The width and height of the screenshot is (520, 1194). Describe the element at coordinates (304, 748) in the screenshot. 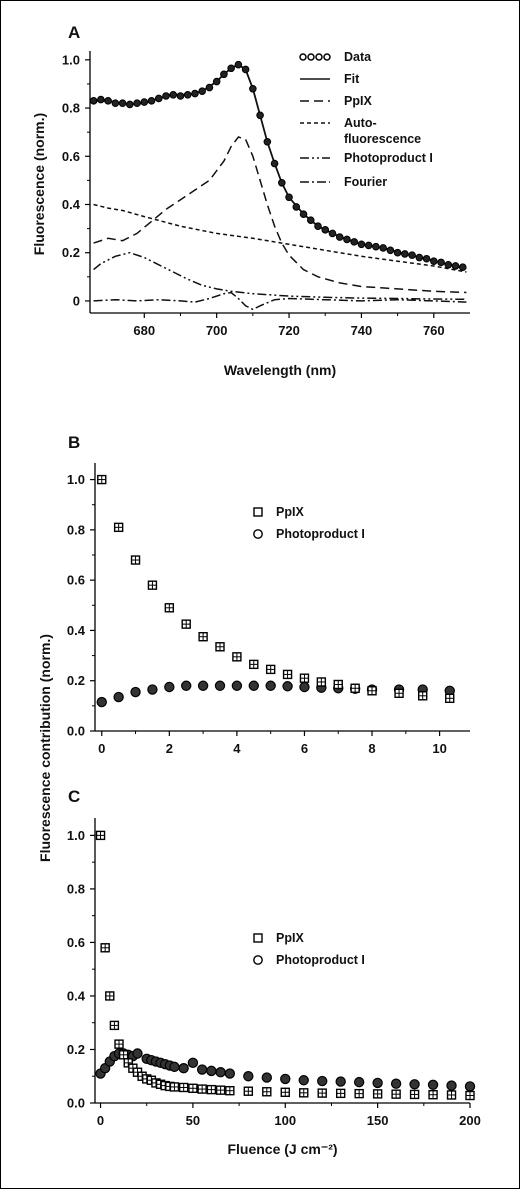

I see `x-tick-label-b: 6` at that location.